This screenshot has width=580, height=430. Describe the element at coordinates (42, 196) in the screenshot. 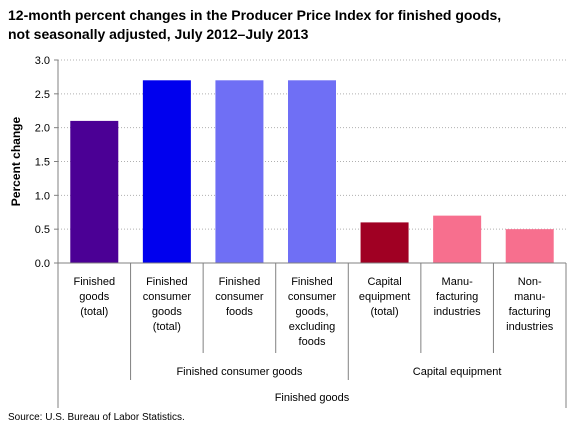

I see `y-tick-label: 1.0` at that location.